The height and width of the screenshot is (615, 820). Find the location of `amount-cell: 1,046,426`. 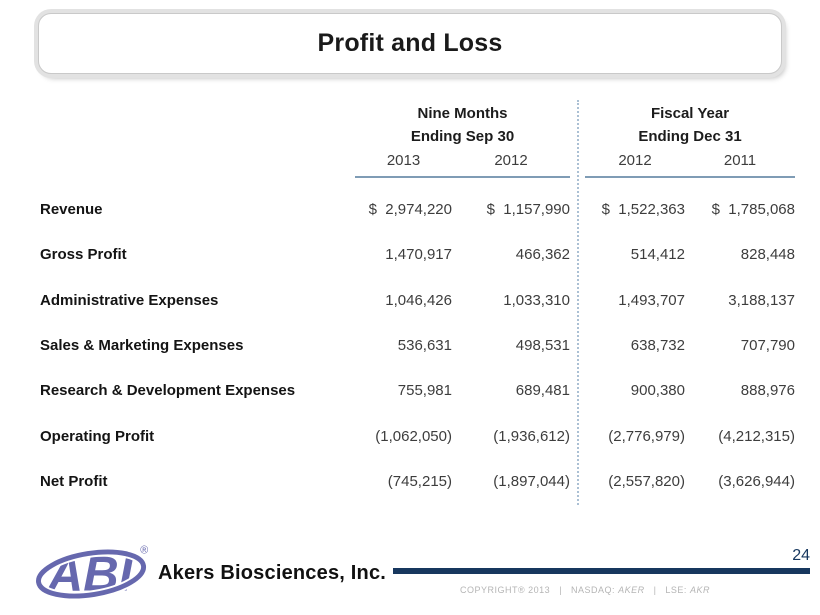

amount-cell: 1,046,426 is located at coordinates (418, 300).